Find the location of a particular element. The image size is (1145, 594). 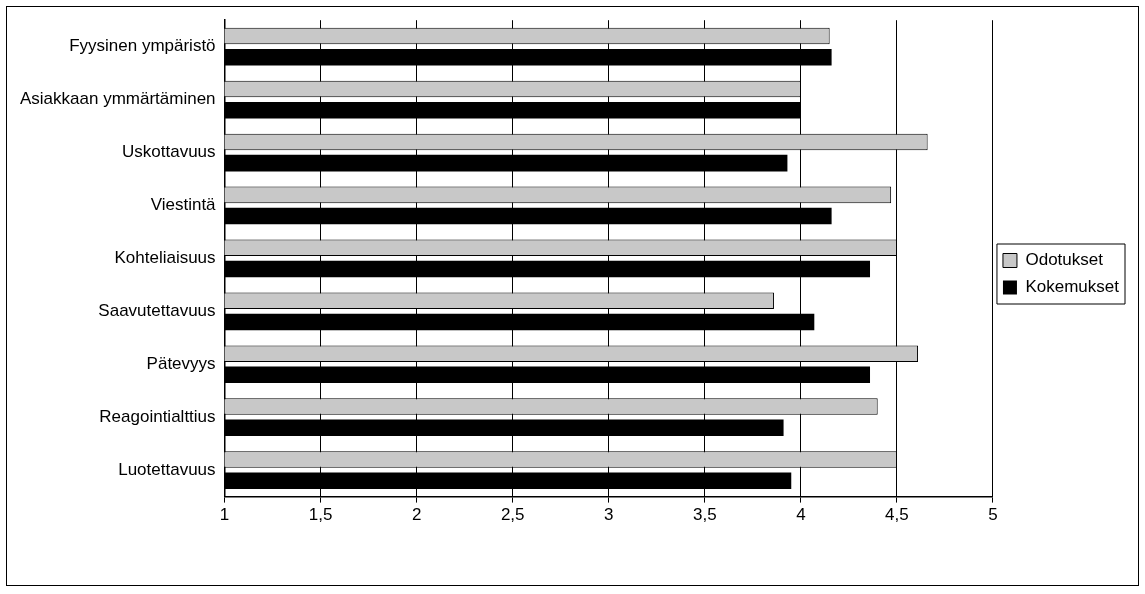

x-tick-label: 5 is located at coordinates (993, 515).